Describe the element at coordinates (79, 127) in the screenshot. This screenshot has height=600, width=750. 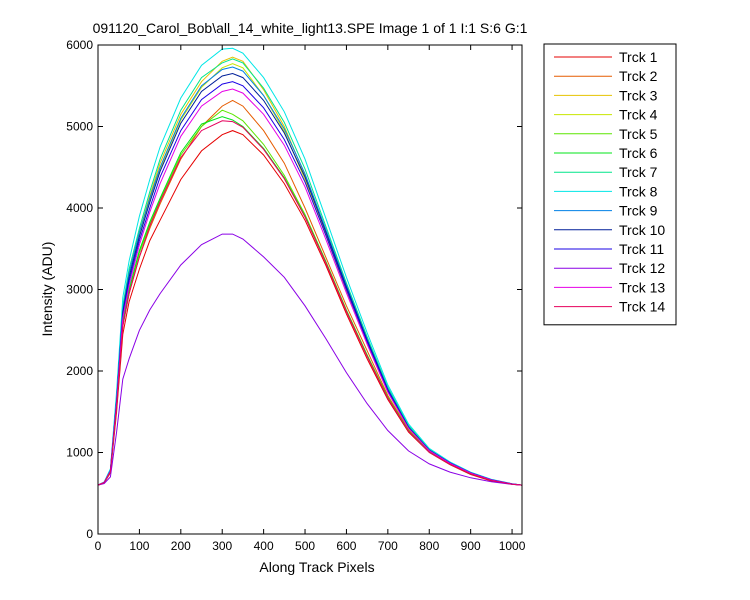
I see `y-tick-label: 5000` at that location.